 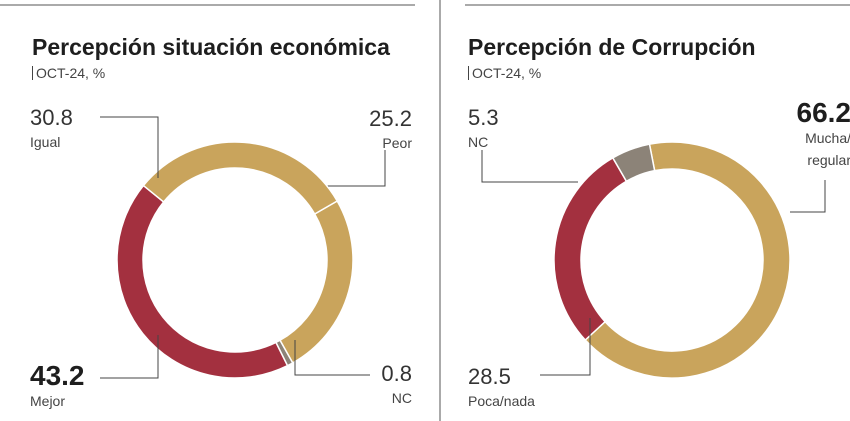 What do you see at coordinates (483, 117) in the screenshot?
I see `value-label: 5.3` at bounding box center [483, 117].